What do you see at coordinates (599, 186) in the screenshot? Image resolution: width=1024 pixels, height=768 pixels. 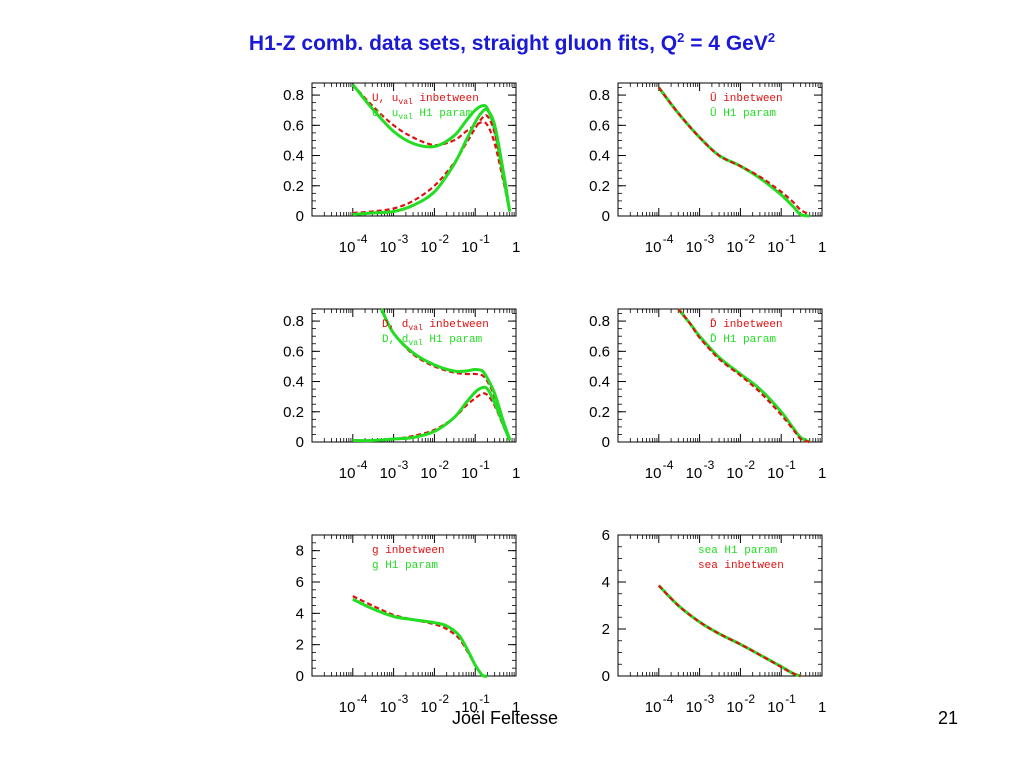 I see `y-tick-label: 0.2` at bounding box center [599, 186].